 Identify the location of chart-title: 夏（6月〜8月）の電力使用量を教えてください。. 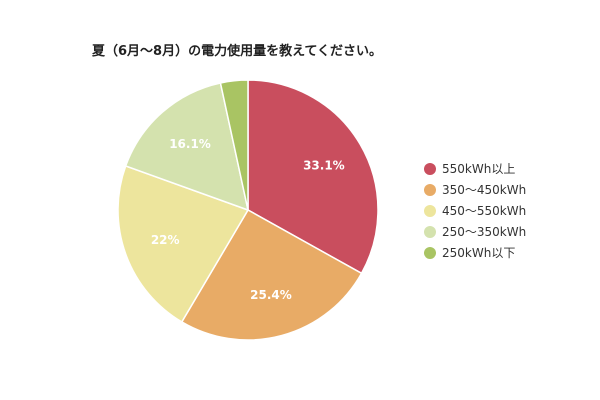
(237, 51).